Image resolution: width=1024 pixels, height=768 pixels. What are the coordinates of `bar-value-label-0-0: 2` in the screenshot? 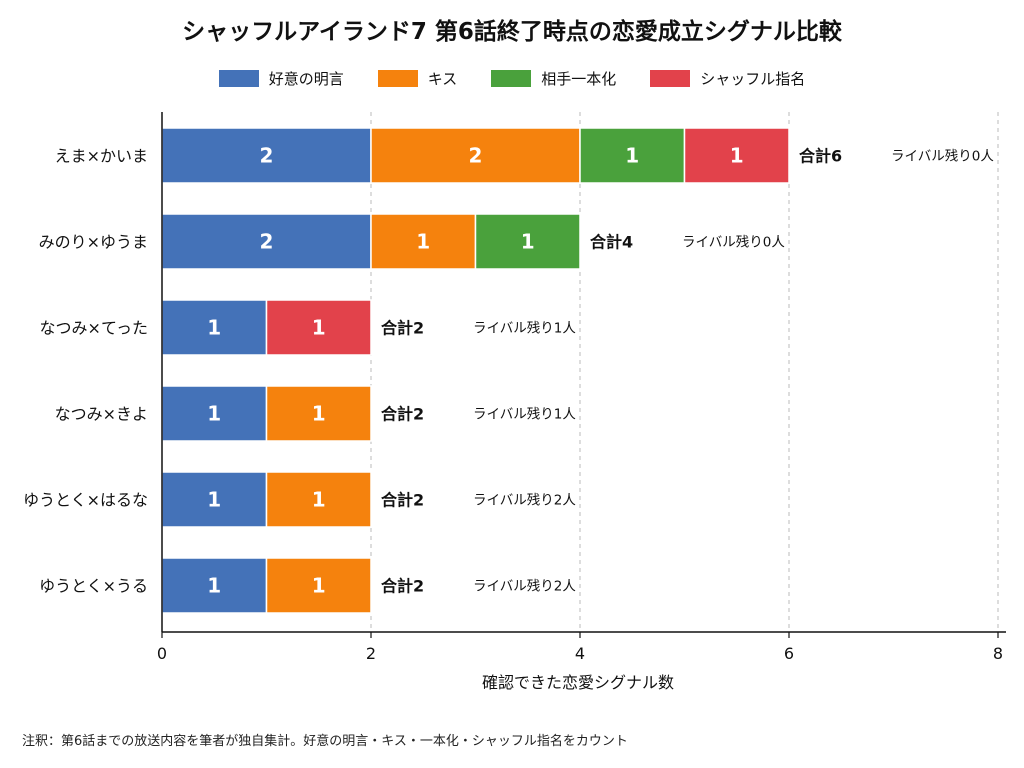 It's located at (267, 156).